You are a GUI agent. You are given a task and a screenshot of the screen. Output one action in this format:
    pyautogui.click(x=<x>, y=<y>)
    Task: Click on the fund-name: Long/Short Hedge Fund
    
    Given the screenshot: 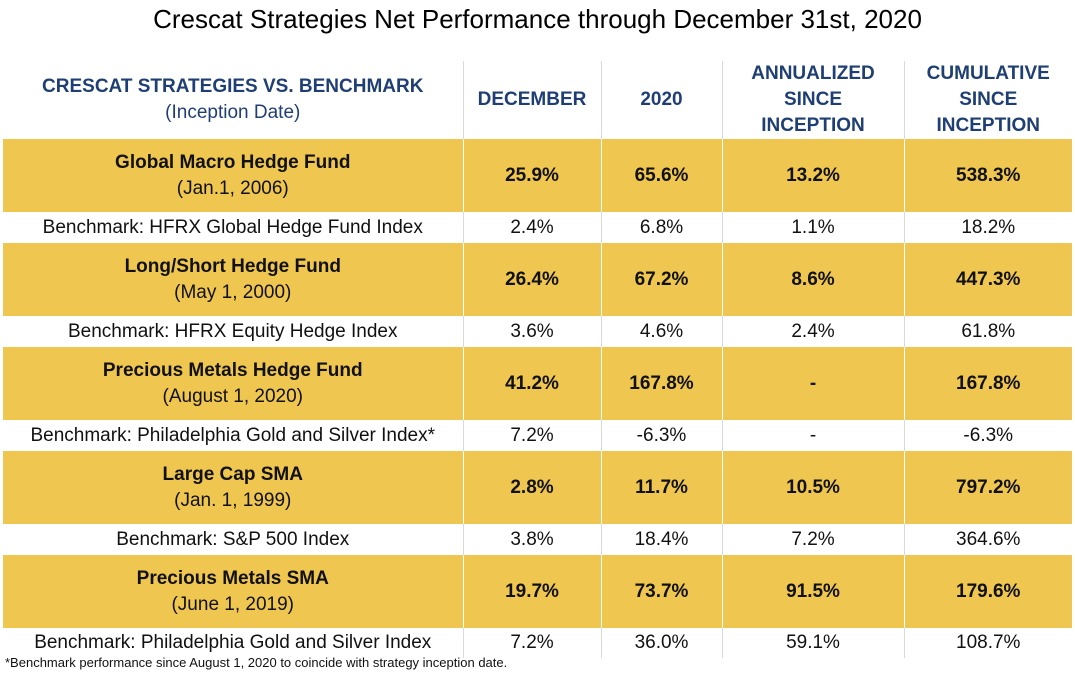 What is the action you would take?
    pyautogui.click(x=232, y=266)
    